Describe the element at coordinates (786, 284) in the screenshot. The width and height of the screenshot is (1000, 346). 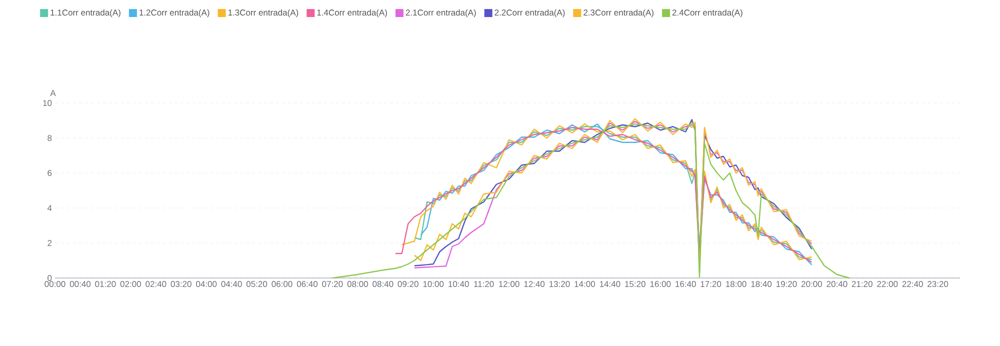
I see `x-tick-label: 19:20` at that location.